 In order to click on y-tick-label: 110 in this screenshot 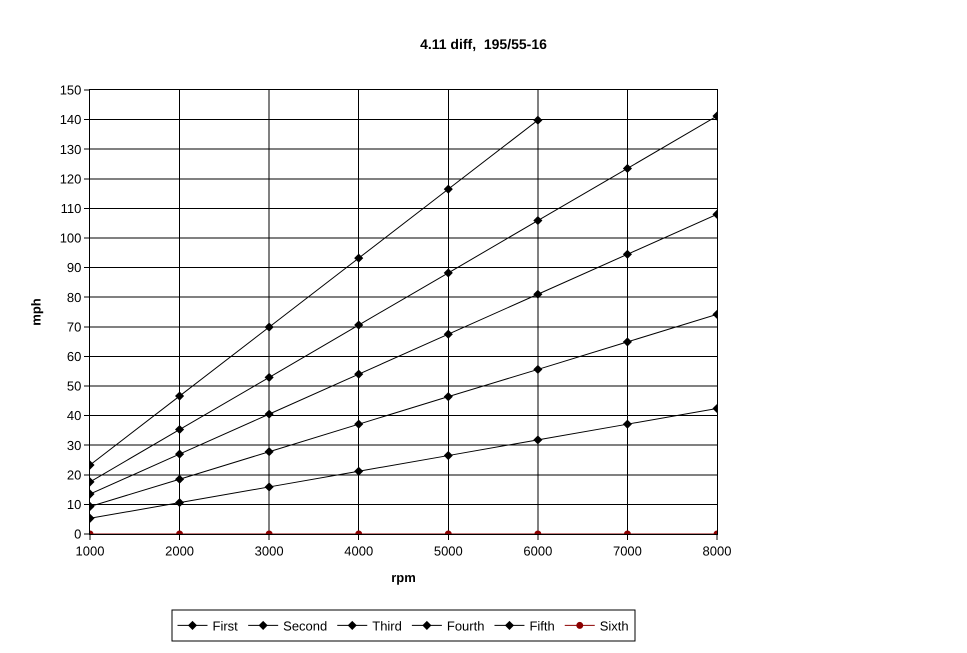, I will do `click(71, 208)`.